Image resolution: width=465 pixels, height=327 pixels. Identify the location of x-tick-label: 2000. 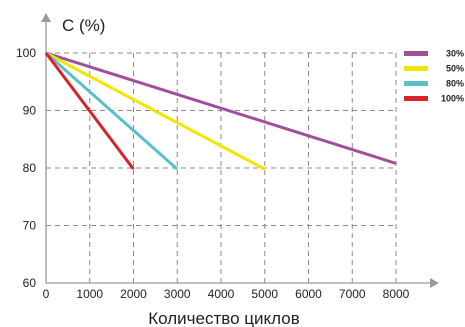
(133, 294).